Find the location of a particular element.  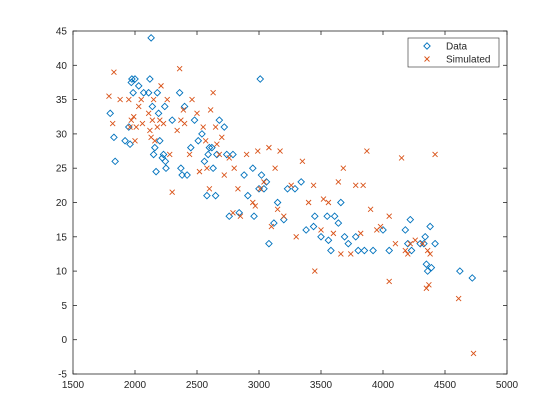

legend-box is located at coordinates (453, 52).